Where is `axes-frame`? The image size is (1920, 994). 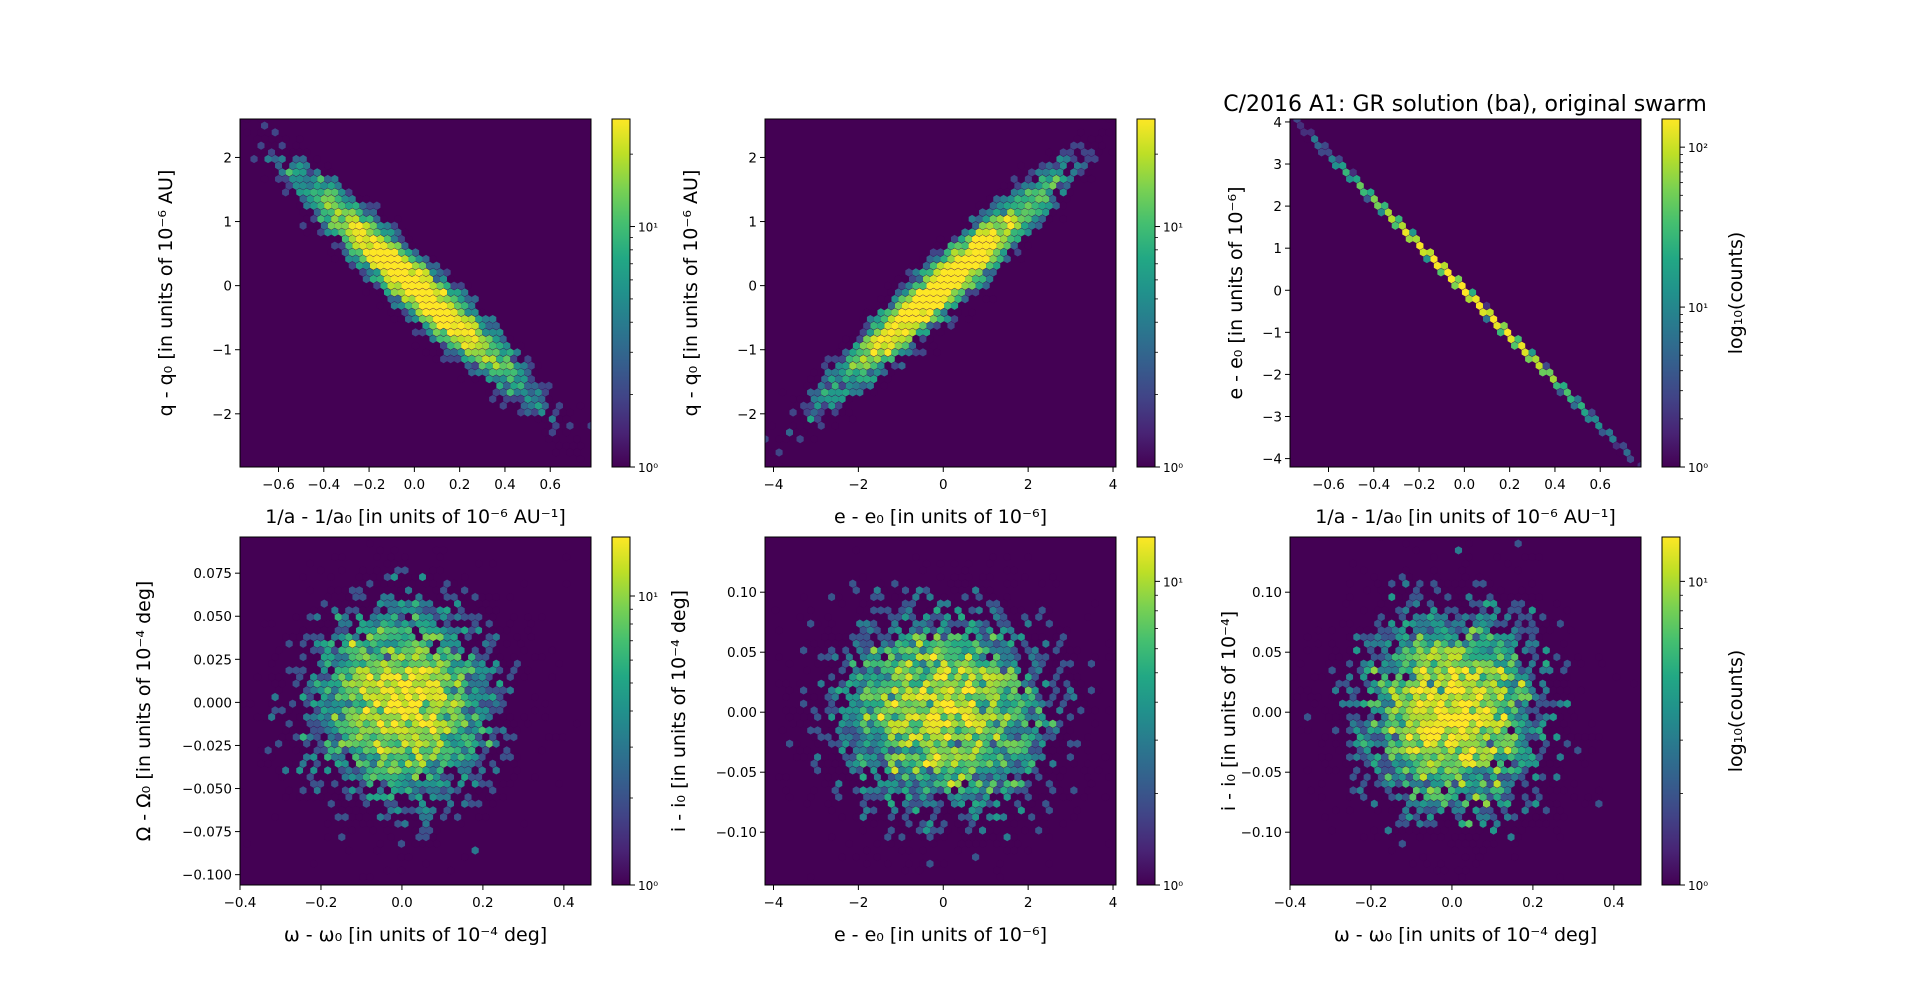 axes-frame is located at coordinates (1465, 711).